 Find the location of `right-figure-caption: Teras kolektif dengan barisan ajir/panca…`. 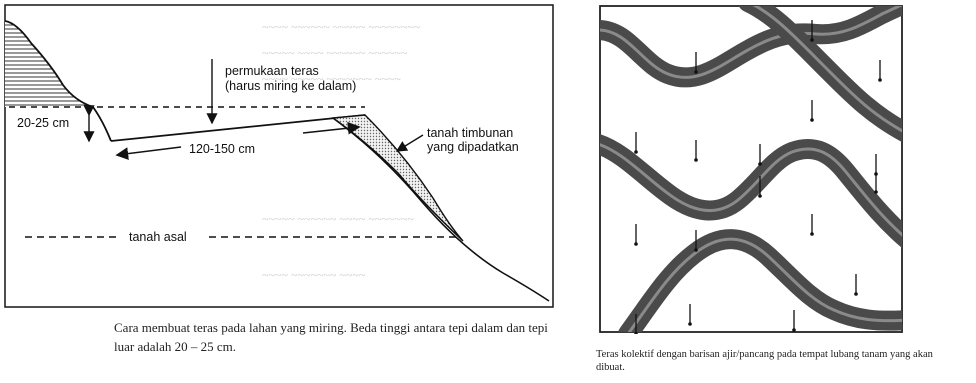

right-figure-caption: Teras kolektif dengan barisan ajir/panca… is located at coordinates (764, 361).